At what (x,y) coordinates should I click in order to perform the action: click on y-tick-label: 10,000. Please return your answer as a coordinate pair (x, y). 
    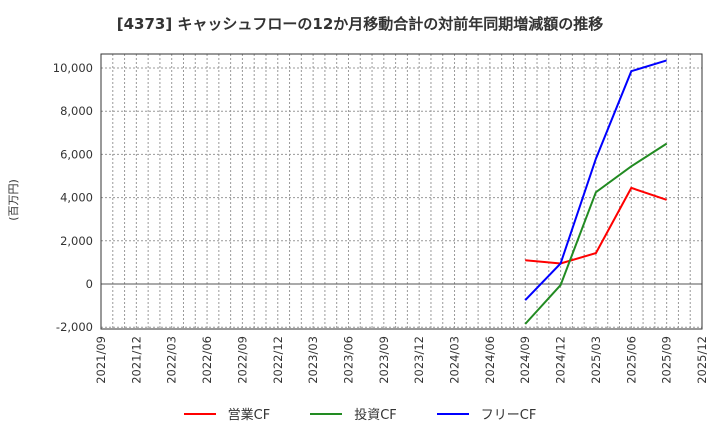
    Looking at the image, I should click on (73, 68).